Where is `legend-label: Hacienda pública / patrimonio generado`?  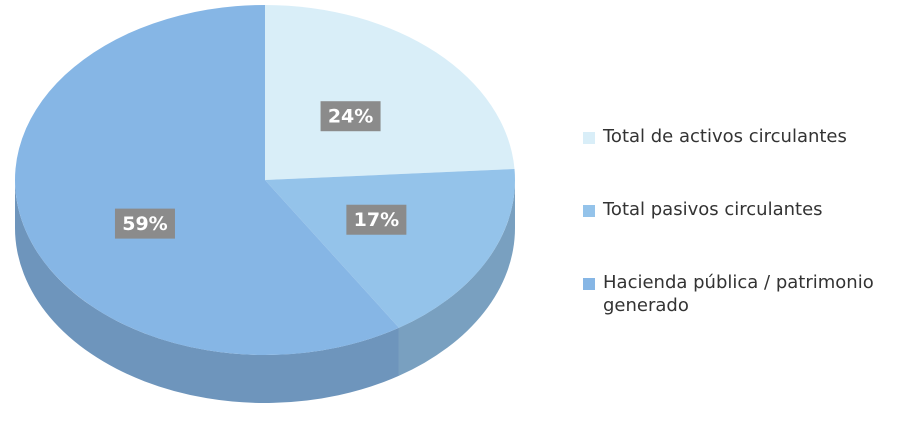
legend-label: Hacienda pública / patrimonio generado is located at coordinates (738, 294).